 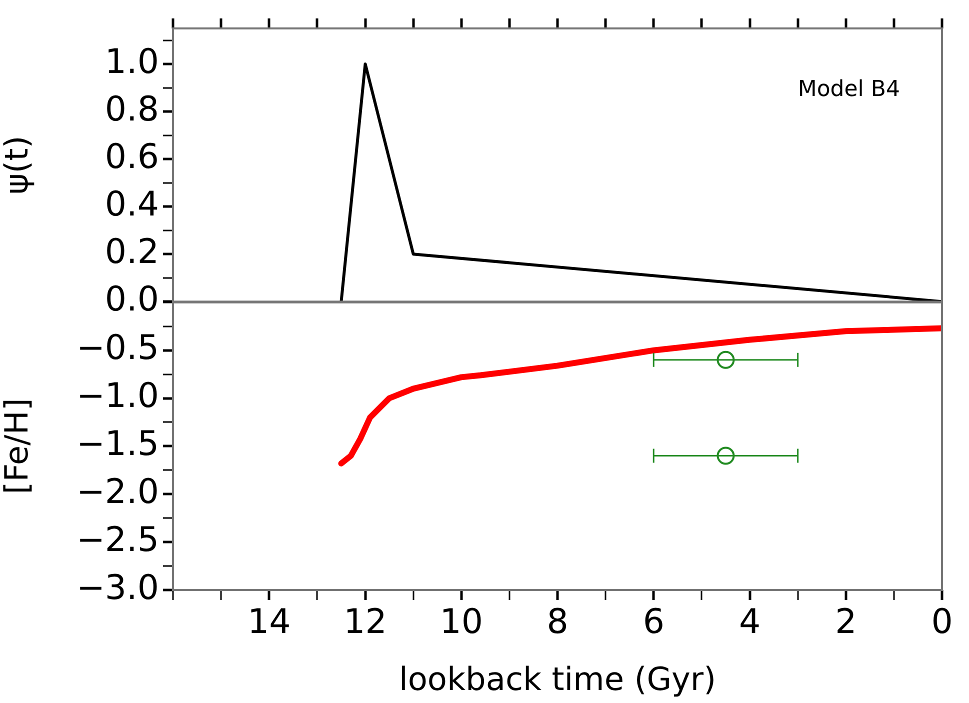 I want to click on y-tick-label: 1.0, so click(x=131, y=62).